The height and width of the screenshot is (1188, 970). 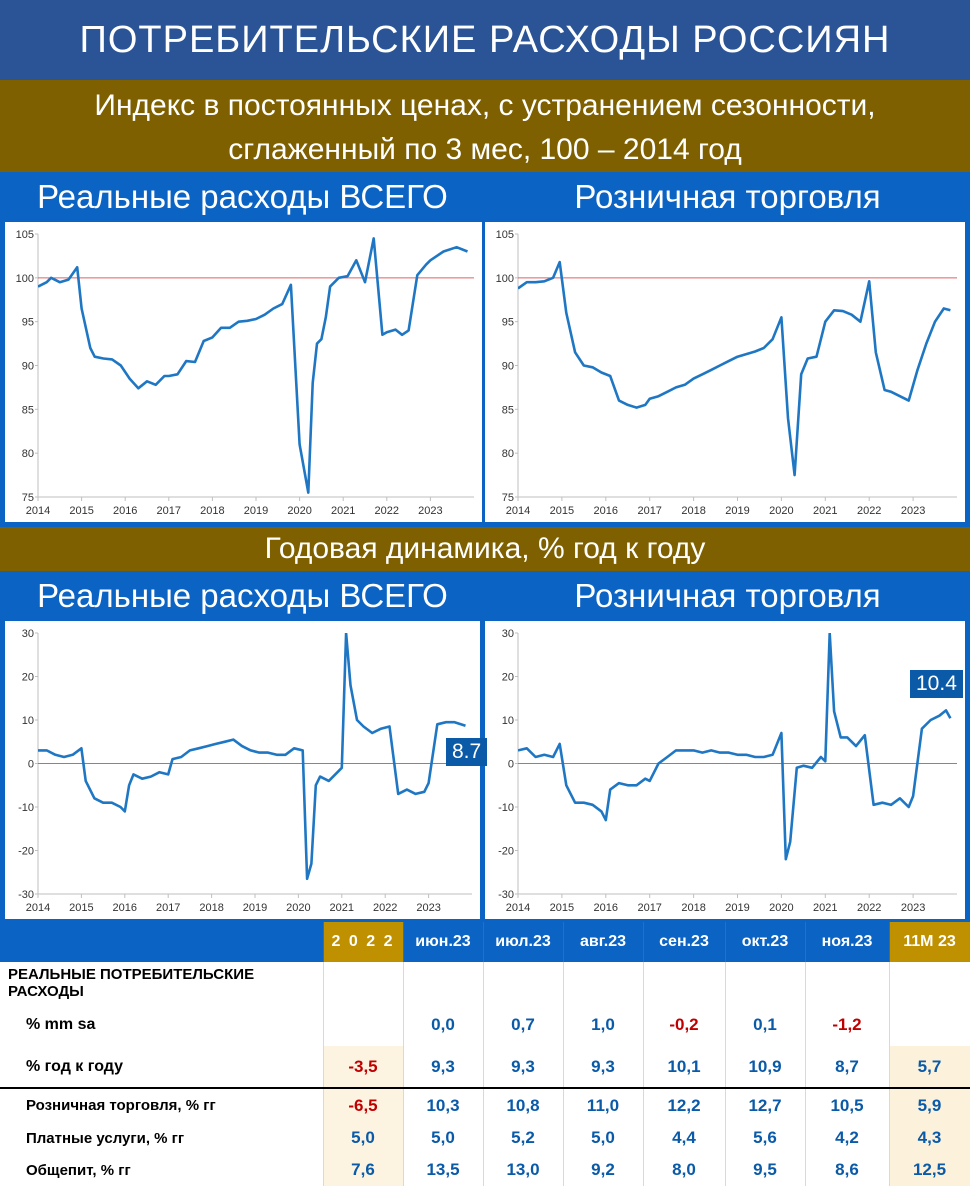 I want to click on table-cell: 10,3, so click(x=443, y=1104).